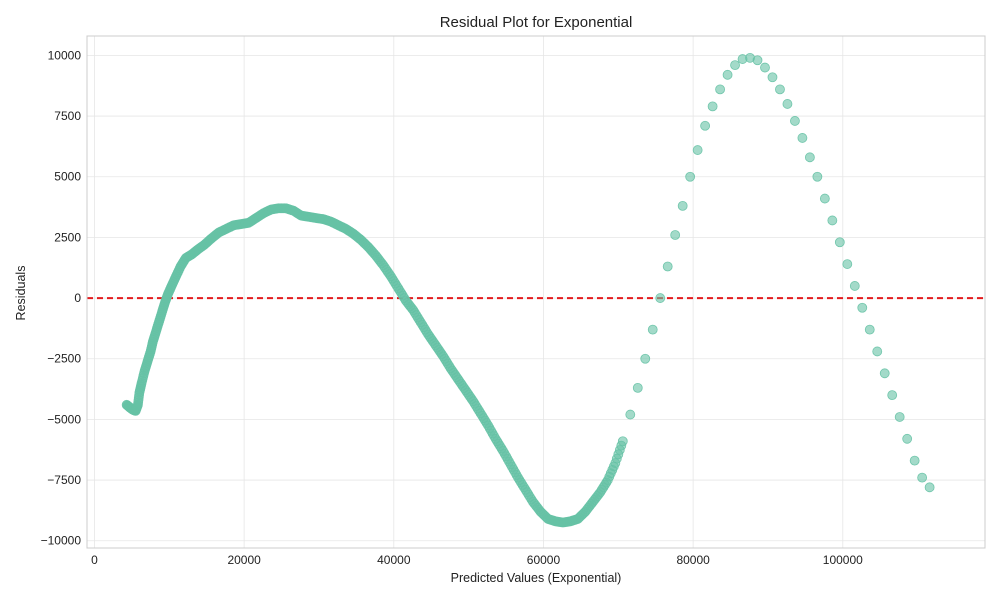 The width and height of the screenshot is (1000, 605). What do you see at coordinates (64, 359) in the screenshot?
I see `y-tick-label: −2500` at bounding box center [64, 359].